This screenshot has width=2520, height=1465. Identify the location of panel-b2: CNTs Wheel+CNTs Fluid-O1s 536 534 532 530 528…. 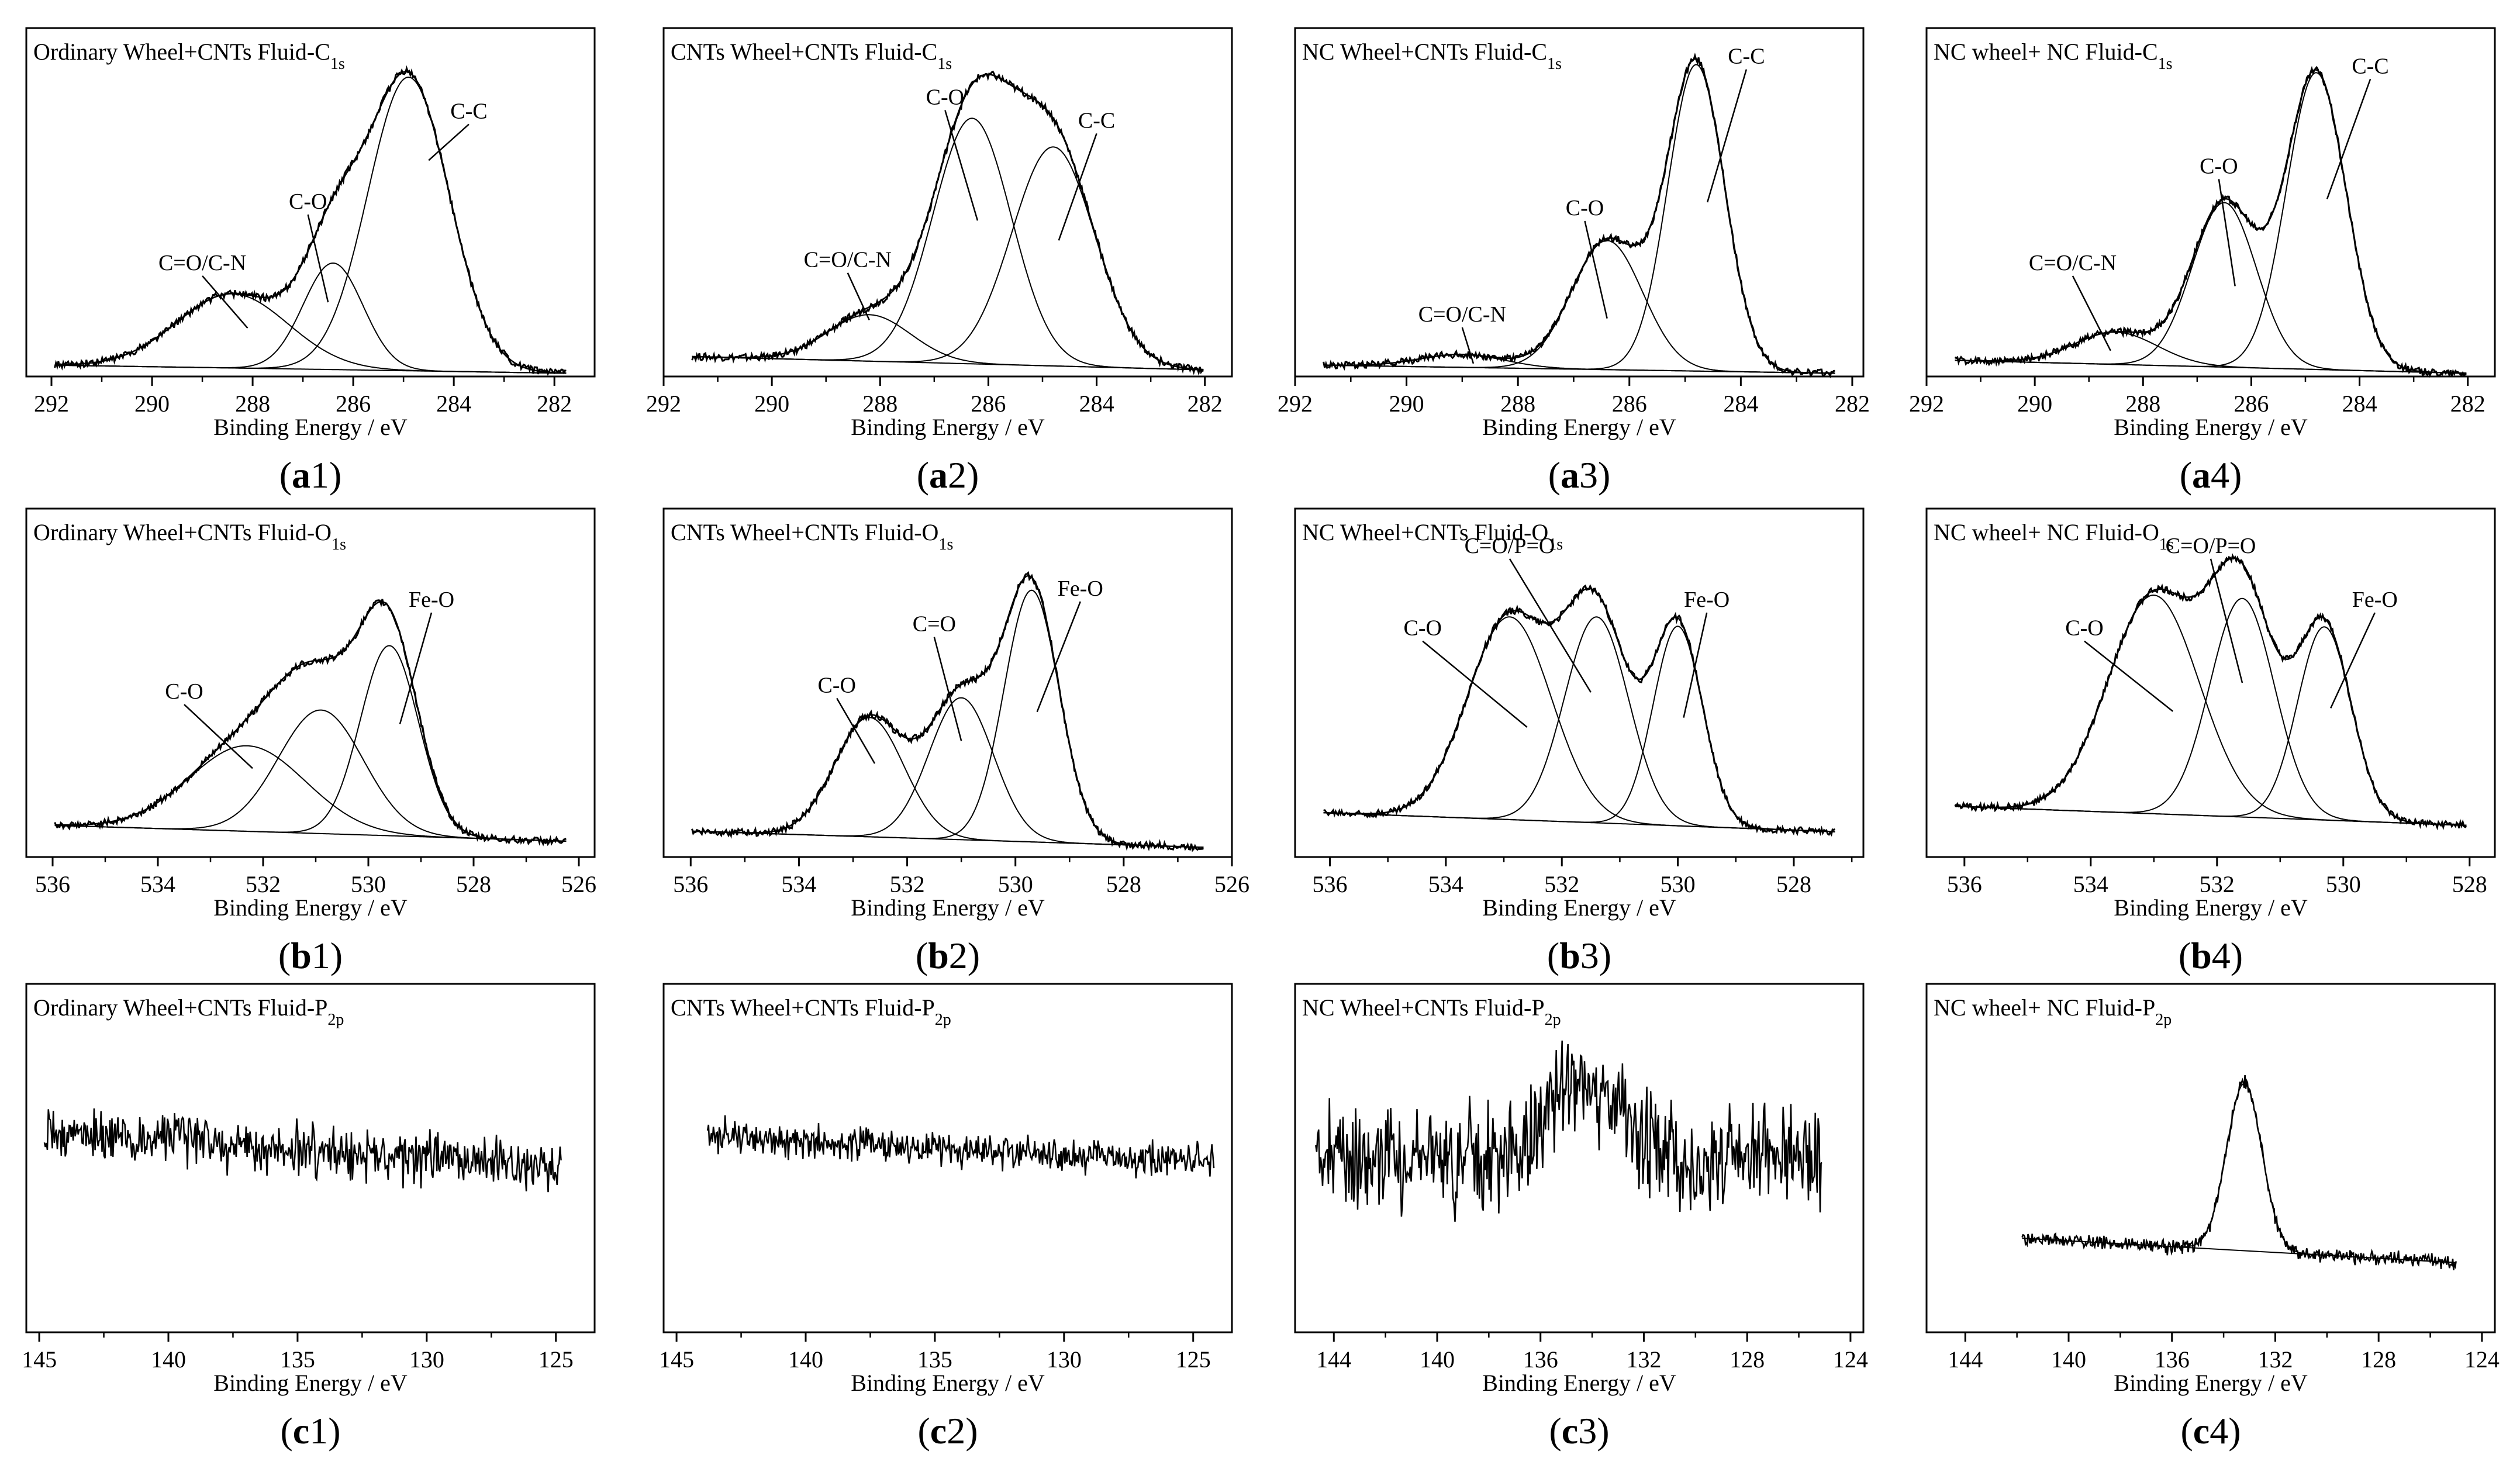
(955, 742).